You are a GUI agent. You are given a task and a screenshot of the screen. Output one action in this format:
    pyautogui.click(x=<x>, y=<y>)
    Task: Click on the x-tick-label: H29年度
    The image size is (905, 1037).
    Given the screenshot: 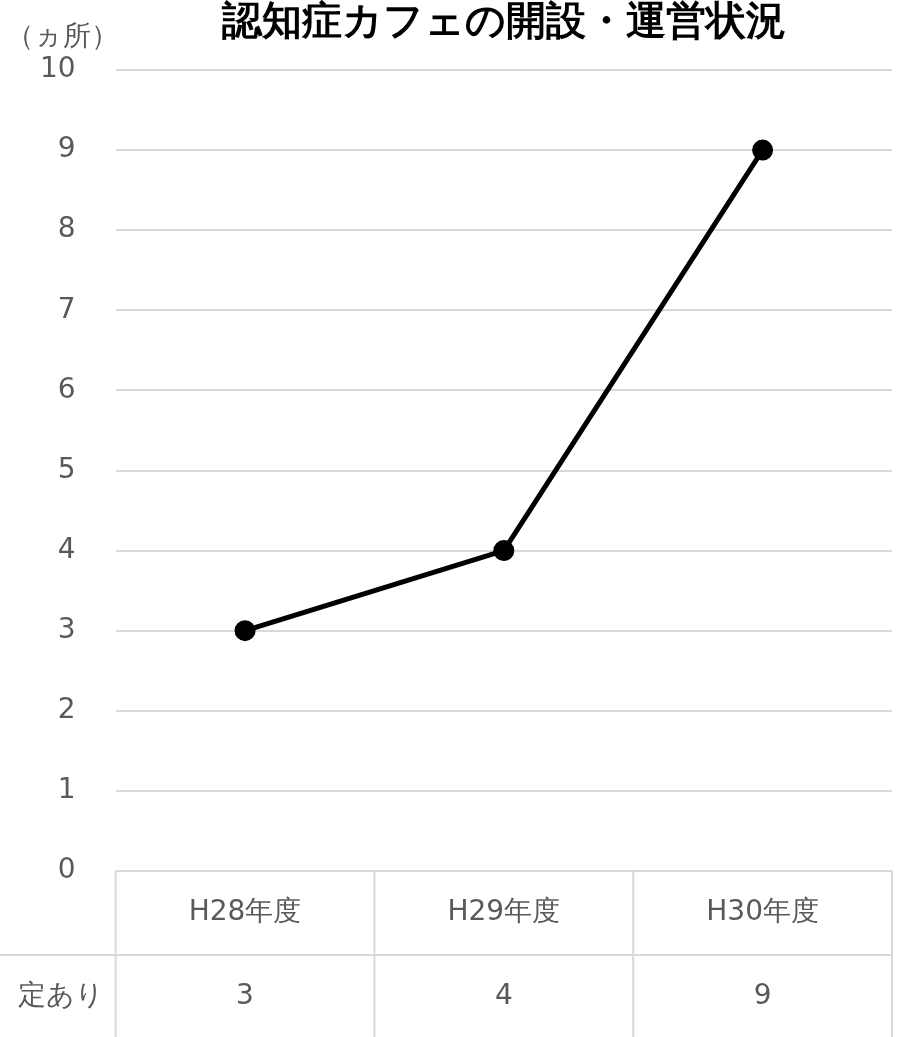 What is the action you would take?
    pyautogui.click(x=504, y=911)
    